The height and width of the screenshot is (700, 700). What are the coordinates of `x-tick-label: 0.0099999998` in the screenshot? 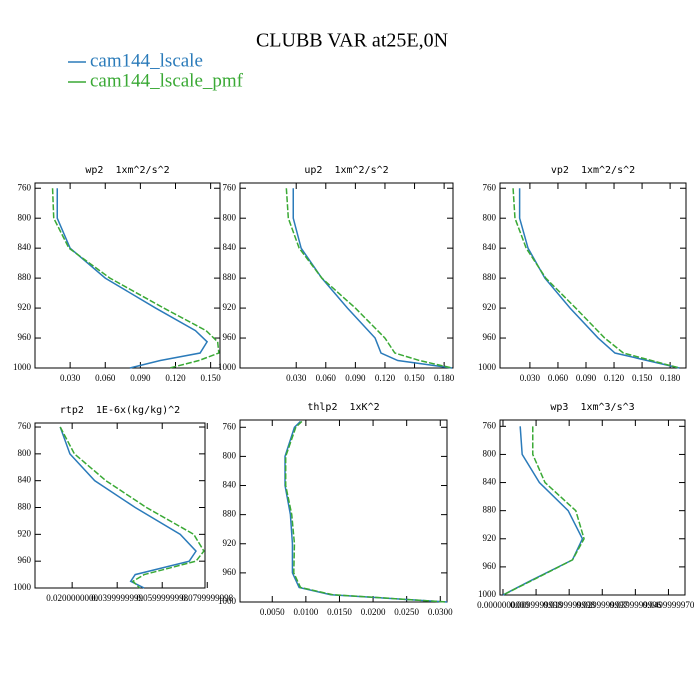 It's located at (536, 605).